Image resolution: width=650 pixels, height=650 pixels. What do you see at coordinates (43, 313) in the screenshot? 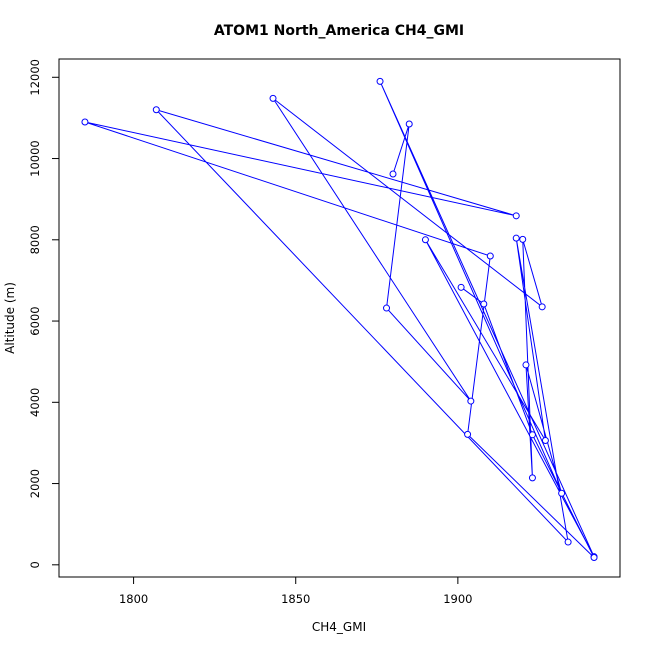
I see `y-axis: 0 2000 4000 6000 8000 10000 12000` at bounding box center [43, 313].